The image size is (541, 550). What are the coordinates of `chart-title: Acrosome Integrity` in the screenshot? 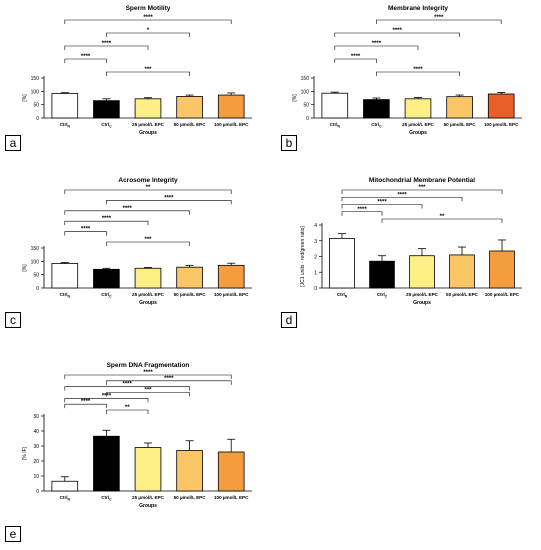 It's located at (148, 180).